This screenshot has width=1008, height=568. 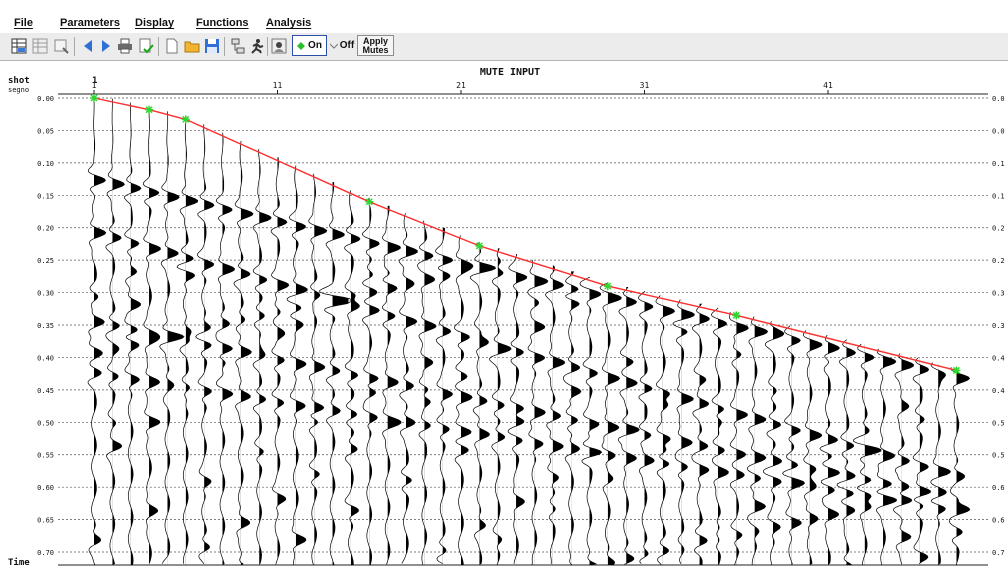 What do you see at coordinates (23, 23) in the screenshot?
I see `menu-file: File` at bounding box center [23, 23].